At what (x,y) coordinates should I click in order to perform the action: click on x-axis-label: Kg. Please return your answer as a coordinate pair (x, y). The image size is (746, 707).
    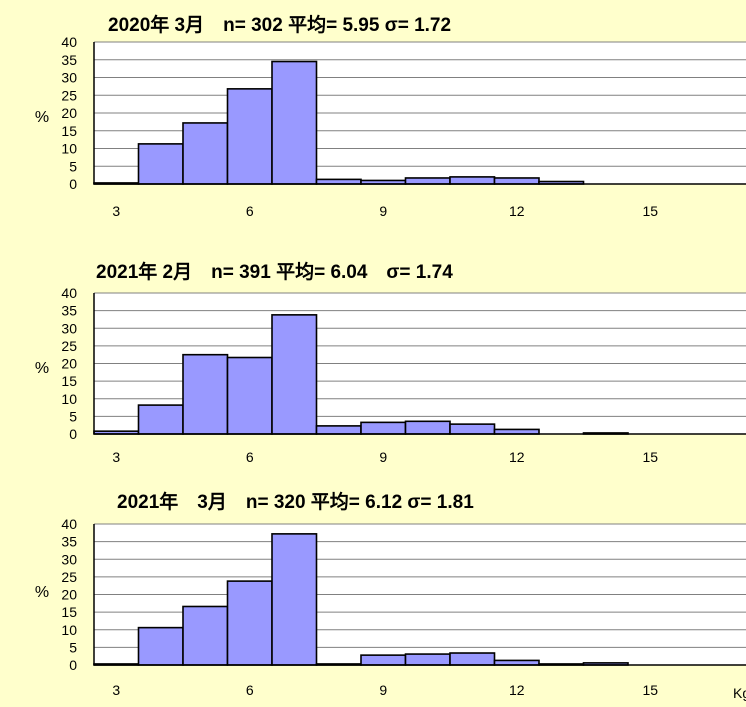
    Looking at the image, I should click on (739, 693).